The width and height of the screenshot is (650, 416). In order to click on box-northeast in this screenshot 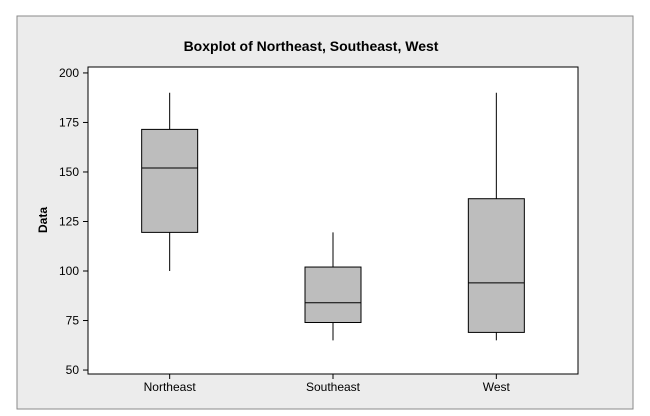, I will do `click(170, 182)`.